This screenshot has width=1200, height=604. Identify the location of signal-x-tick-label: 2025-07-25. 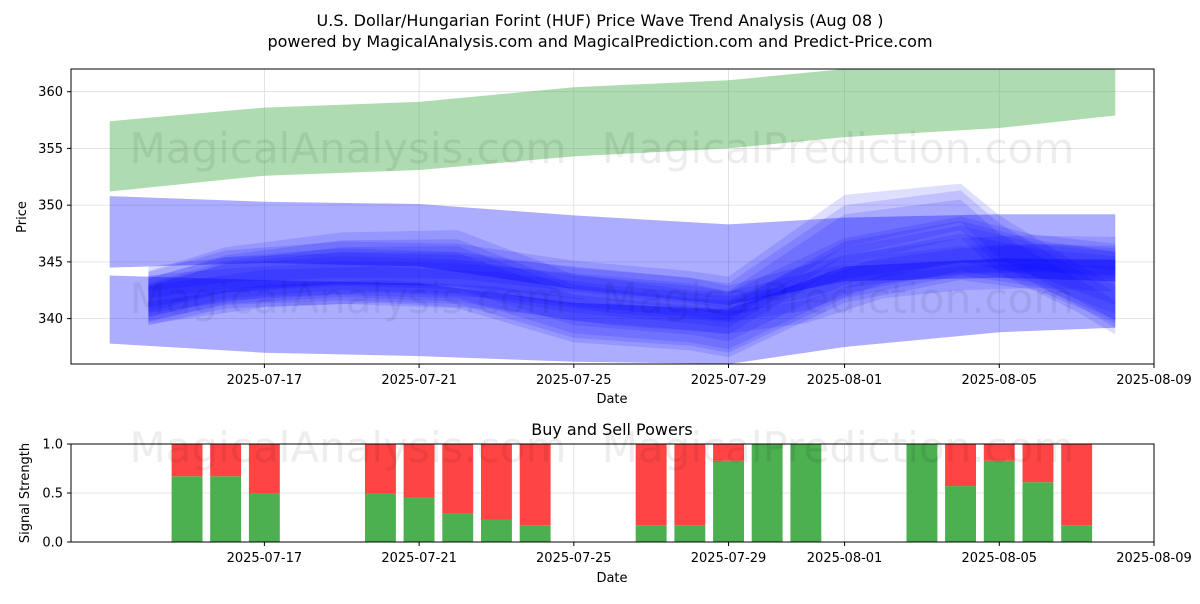
(574, 558).